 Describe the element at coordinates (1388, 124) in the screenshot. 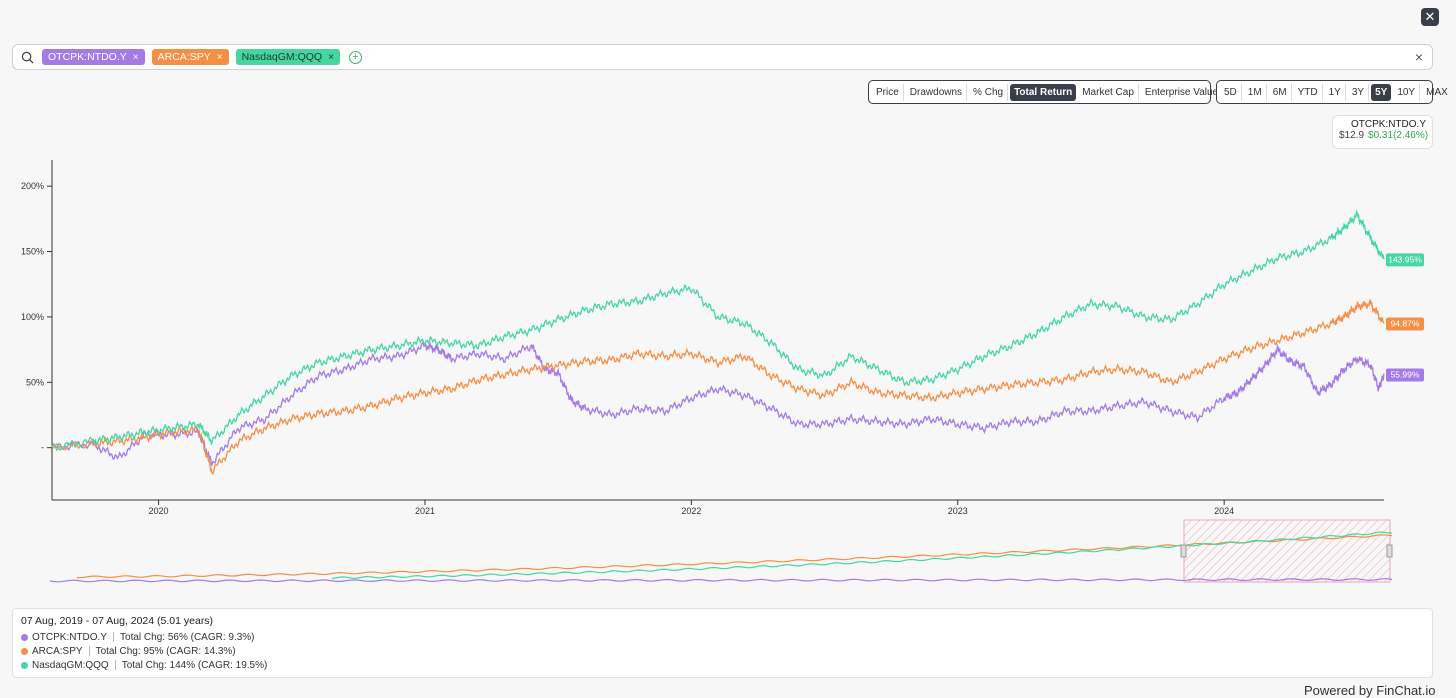

I see `quote-symbol: OTCPK:NTDO.Y` at that location.